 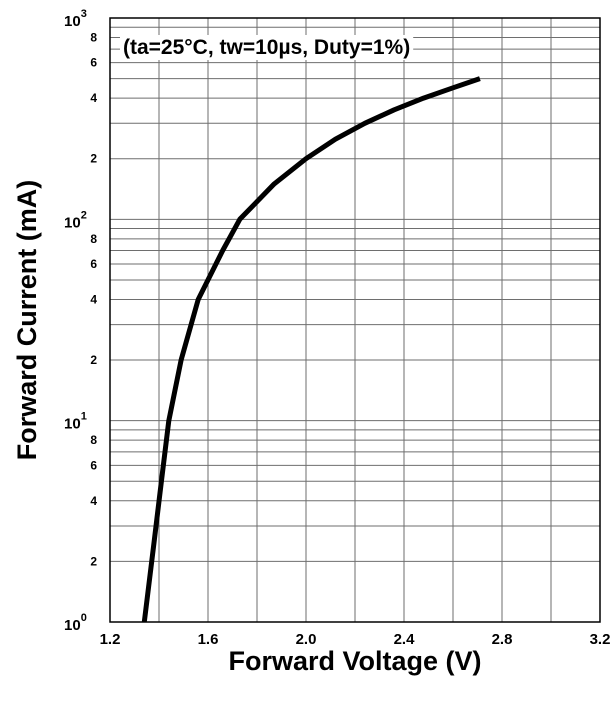 What do you see at coordinates (306, 639) in the screenshot?
I see `x-tick-label: 2.0` at bounding box center [306, 639].